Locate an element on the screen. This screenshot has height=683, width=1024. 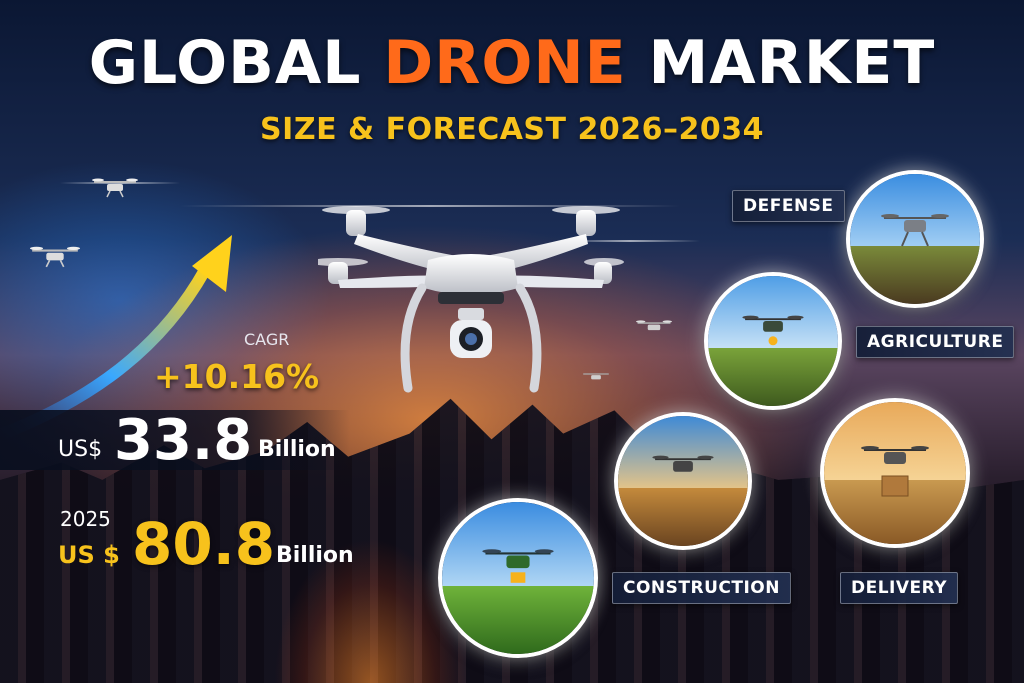
stat-banner is located at coordinates (175, 440).